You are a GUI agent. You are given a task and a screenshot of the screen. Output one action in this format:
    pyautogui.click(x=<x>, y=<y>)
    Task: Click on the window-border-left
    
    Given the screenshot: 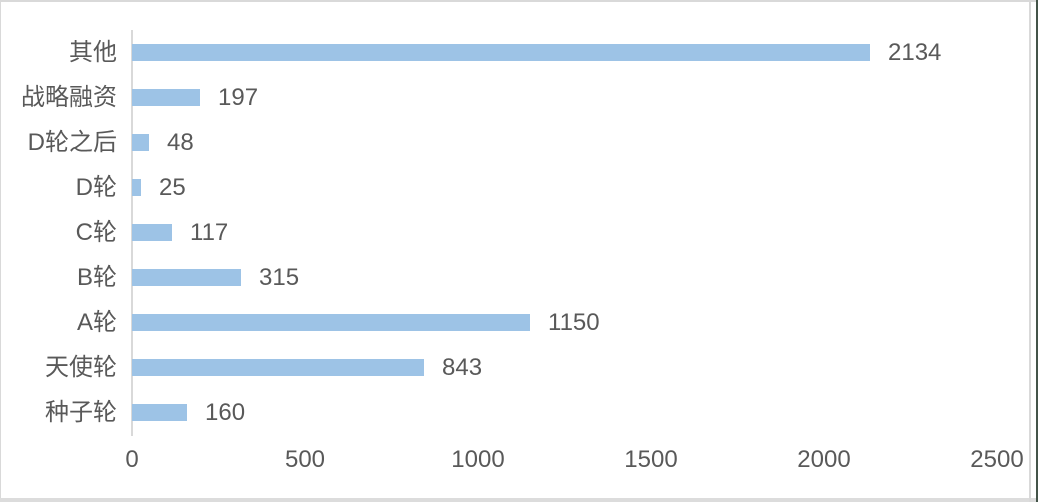 What is the action you would take?
    pyautogui.click(x=0, y=251)
    